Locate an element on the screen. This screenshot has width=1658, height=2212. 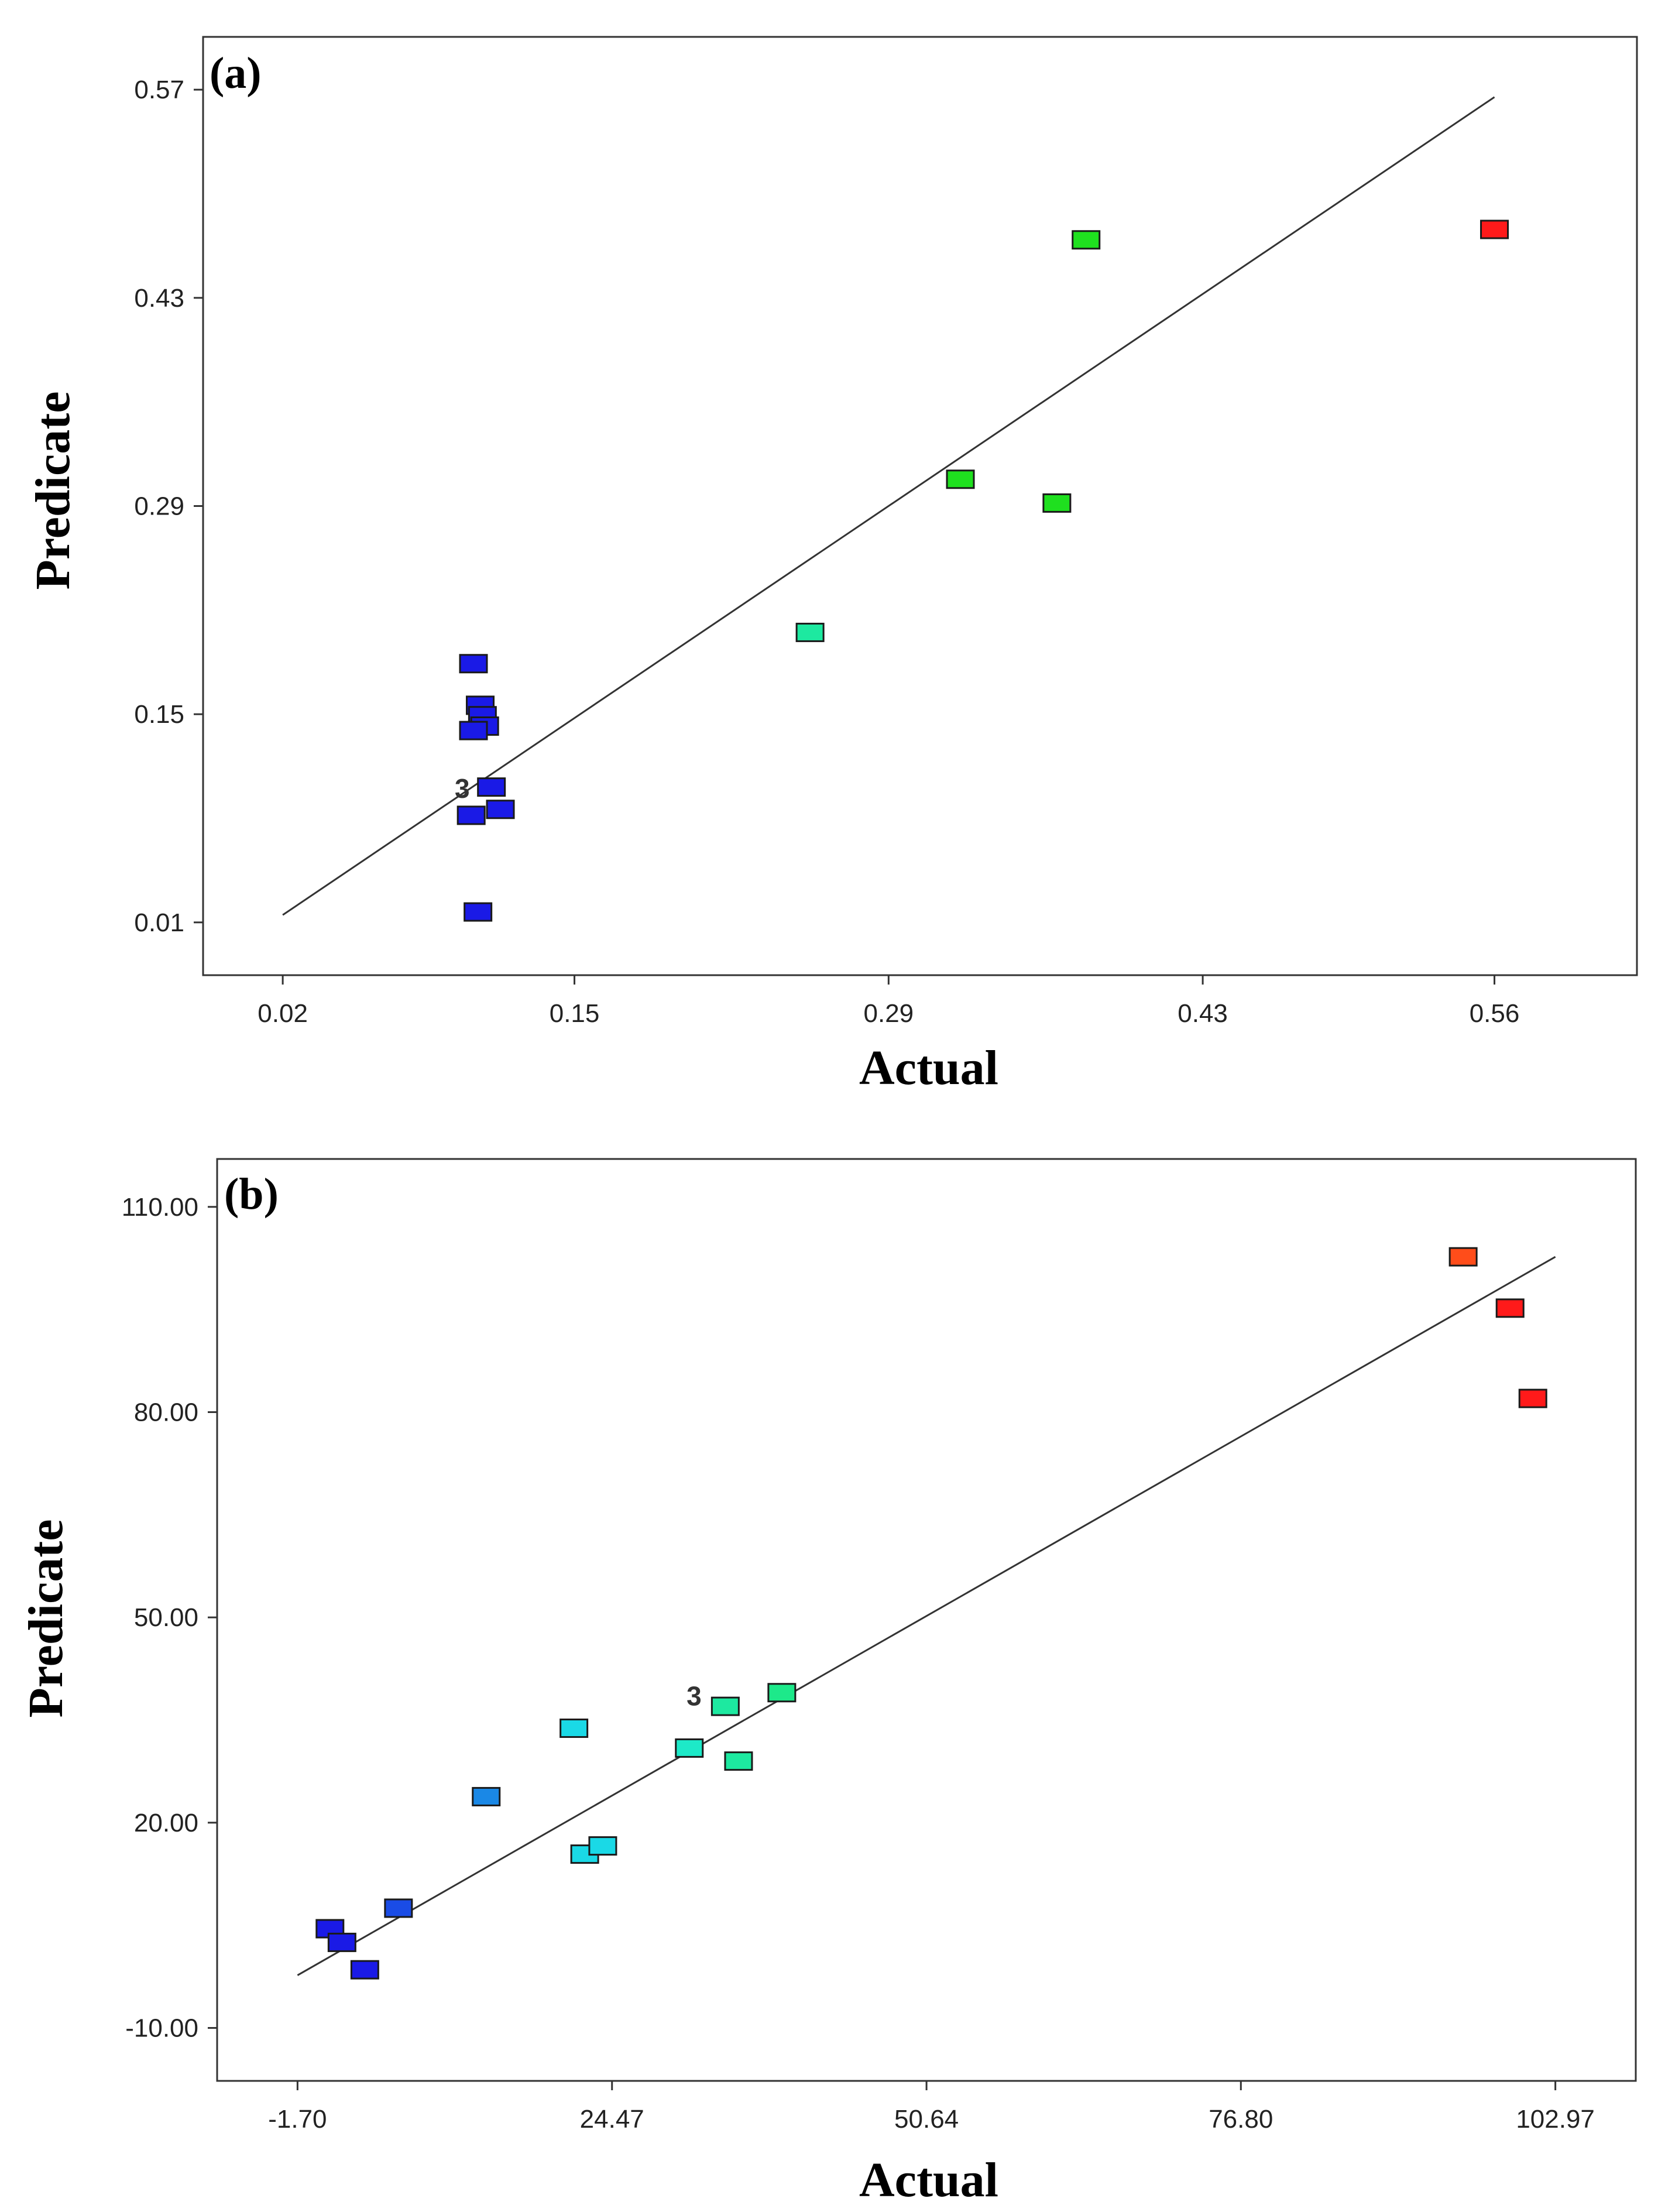
x-tick-label: 0.15 is located at coordinates (575, 1013).